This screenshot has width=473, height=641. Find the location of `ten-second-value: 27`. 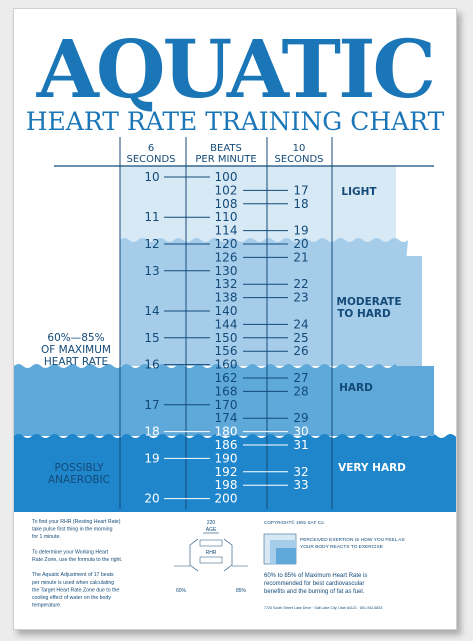

ten-second-value: 27 is located at coordinates (300, 378).